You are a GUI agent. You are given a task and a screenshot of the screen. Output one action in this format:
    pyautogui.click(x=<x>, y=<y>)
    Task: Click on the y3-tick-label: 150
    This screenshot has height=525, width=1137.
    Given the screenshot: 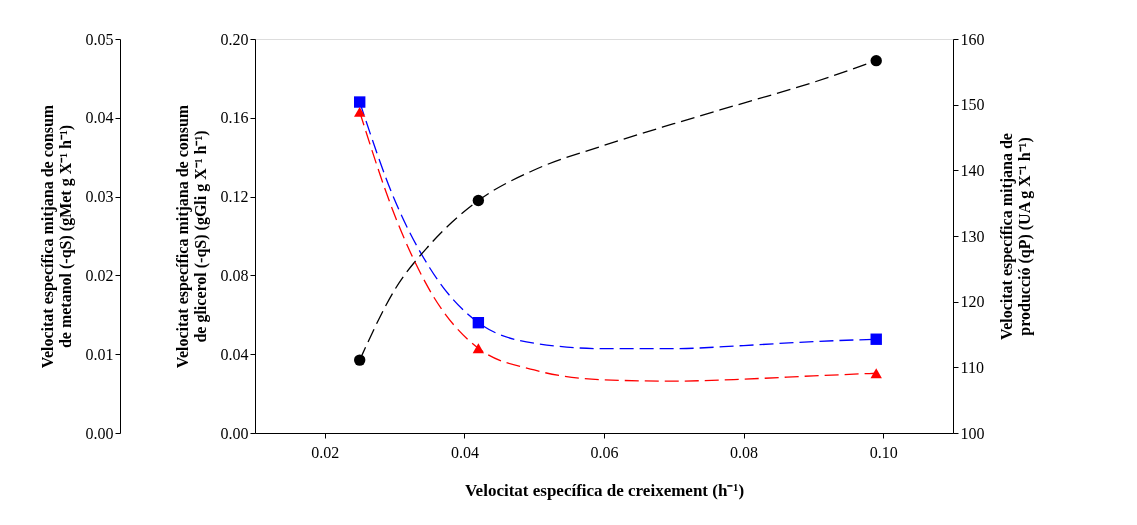 What is the action you would take?
    pyautogui.click(x=972, y=105)
    